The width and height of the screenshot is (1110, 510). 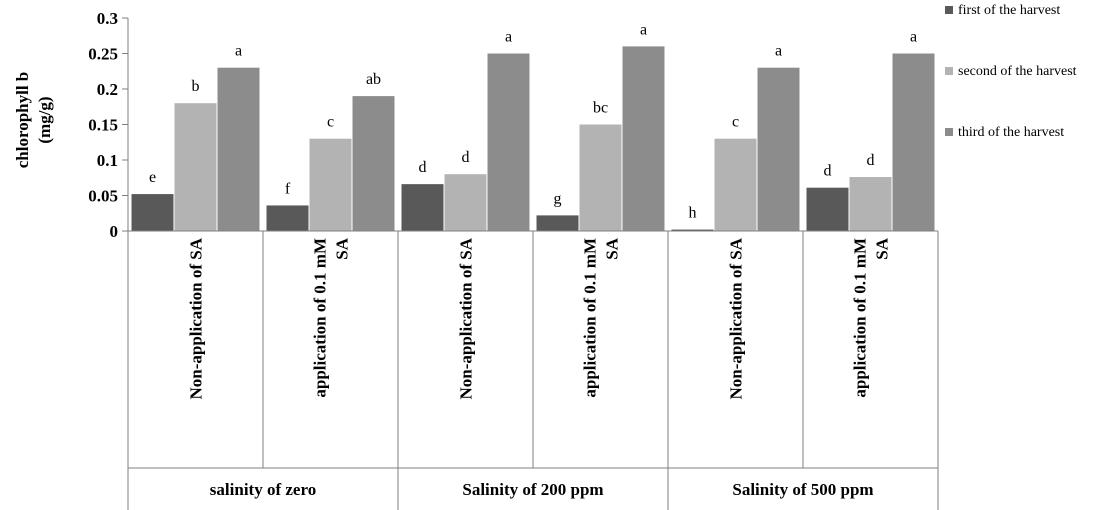 What do you see at coordinates (103, 196) in the screenshot?
I see `y-tick-label: 0.05` at bounding box center [103, 196].